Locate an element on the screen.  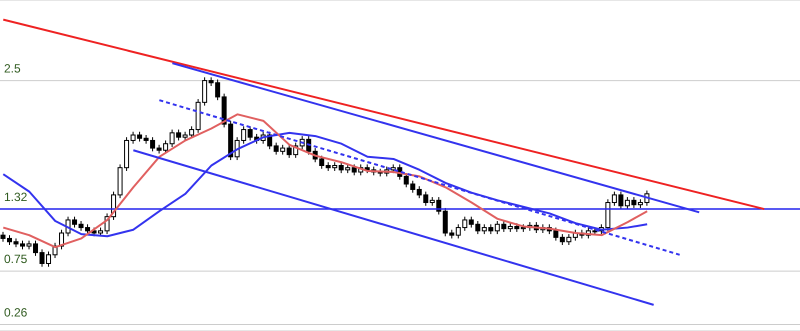
y-tick-label: 0.75 is located at coordinates (16, 259).